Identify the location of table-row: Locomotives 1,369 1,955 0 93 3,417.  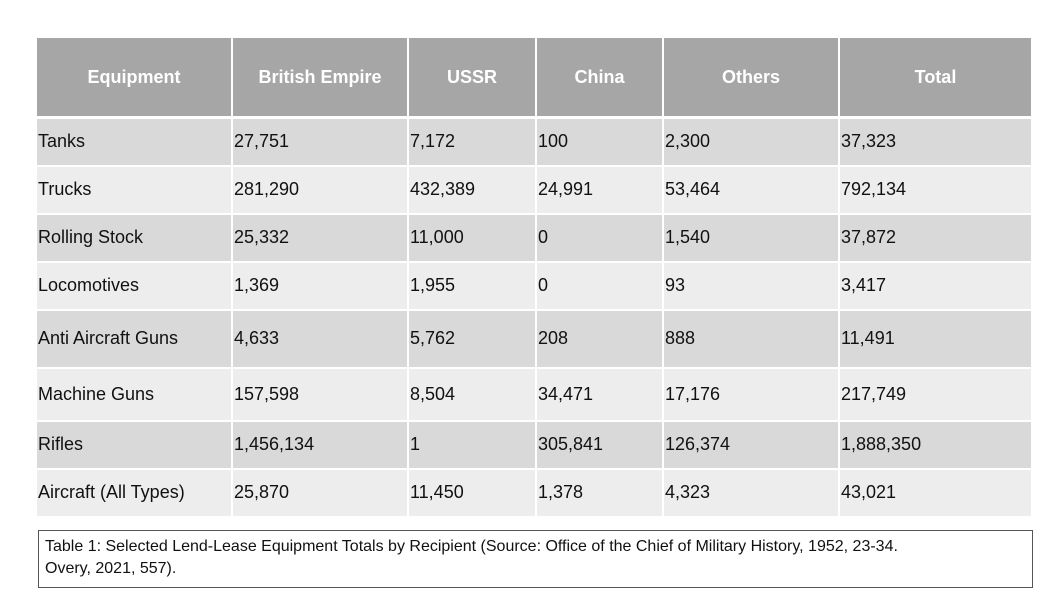
(534, 286).